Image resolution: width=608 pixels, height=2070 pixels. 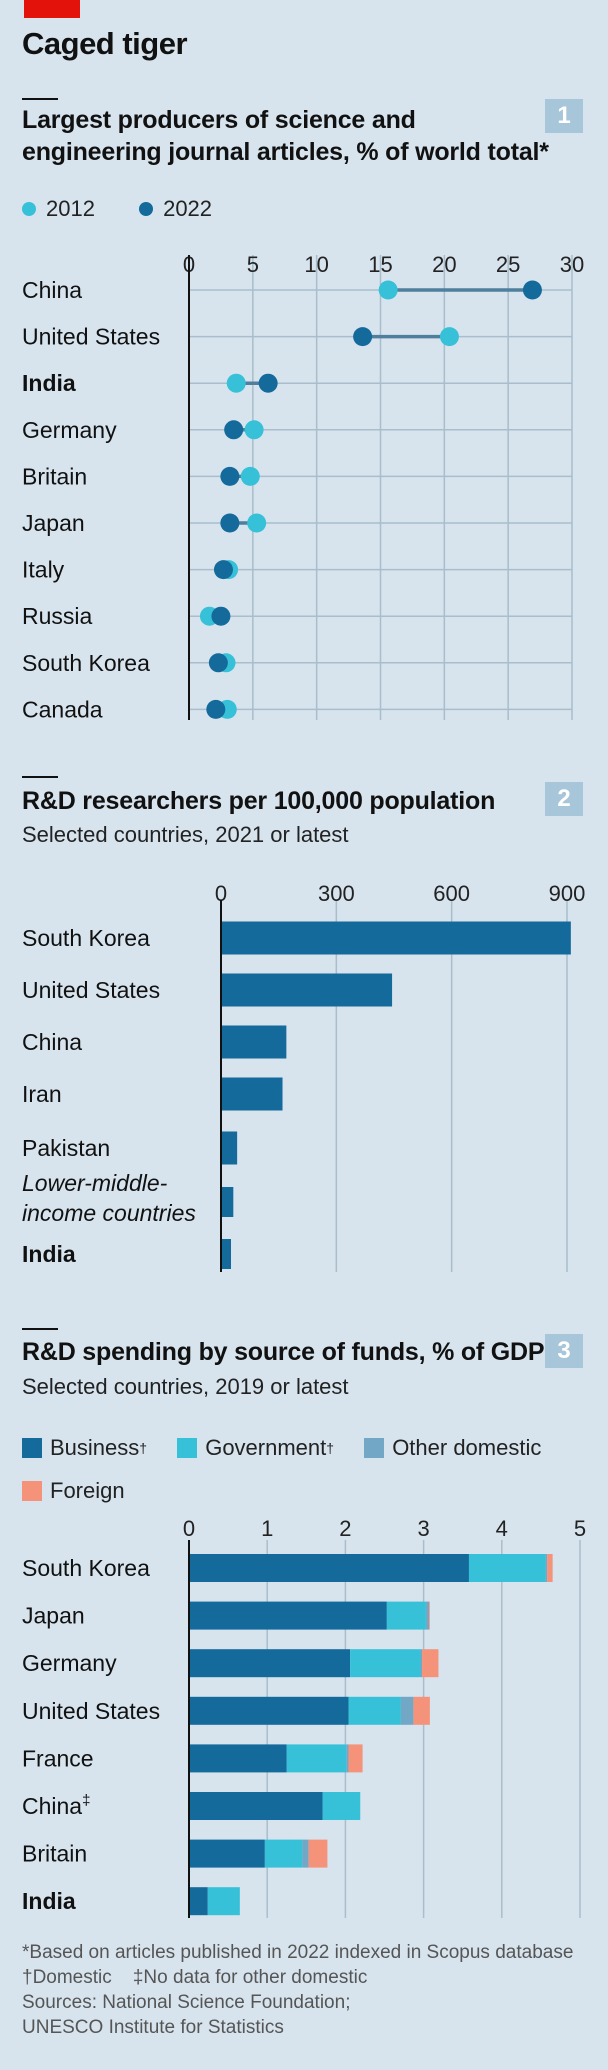 What do you see at coordinates (253, 264) in the screenshot?
I see `chart1-tick-label: 5` at bounding box center [253, 264].